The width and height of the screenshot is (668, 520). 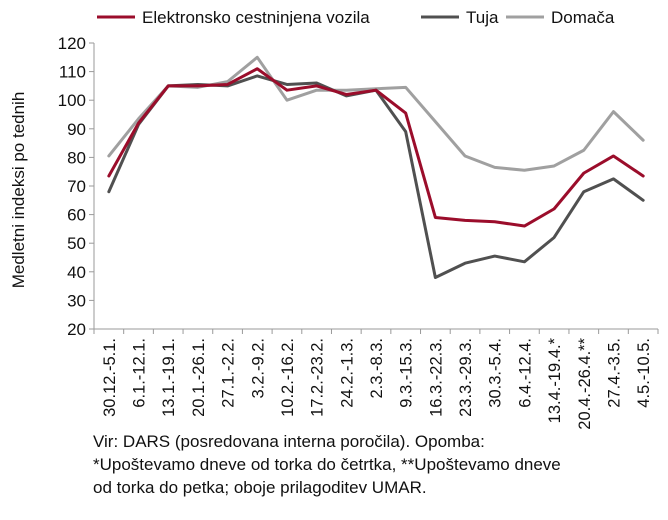 What do you see at coordinates (347, 373) in the screenshot?
I see `x-tick-label: 24.2.-1.3.` at bounding box center [347, 373].